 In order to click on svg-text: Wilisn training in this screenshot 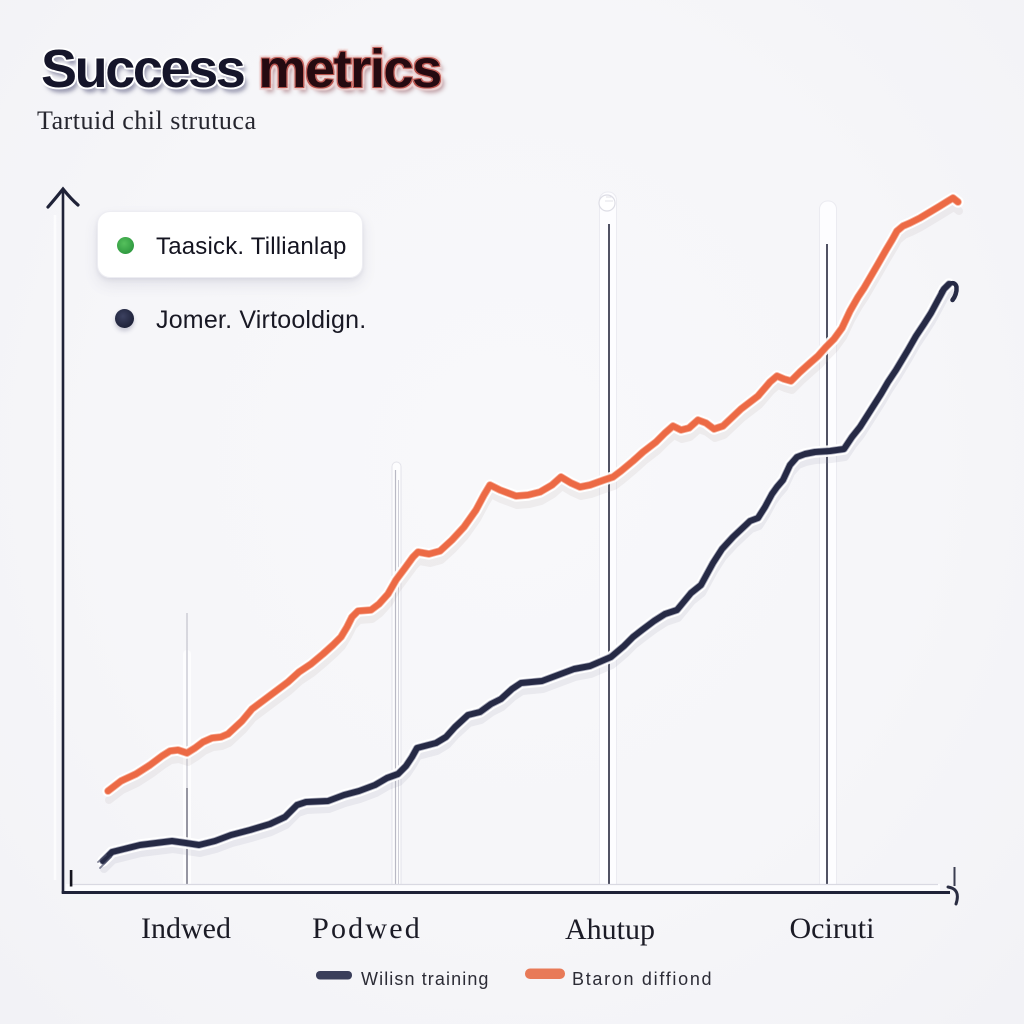, I will do `click(425, 979)`.